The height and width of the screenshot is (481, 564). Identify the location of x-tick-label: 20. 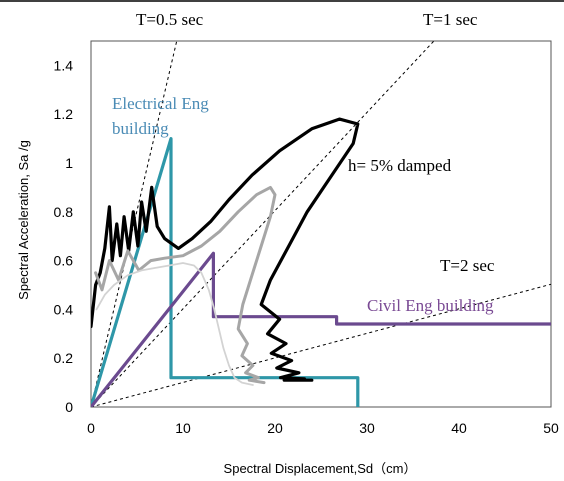
(275, 428).